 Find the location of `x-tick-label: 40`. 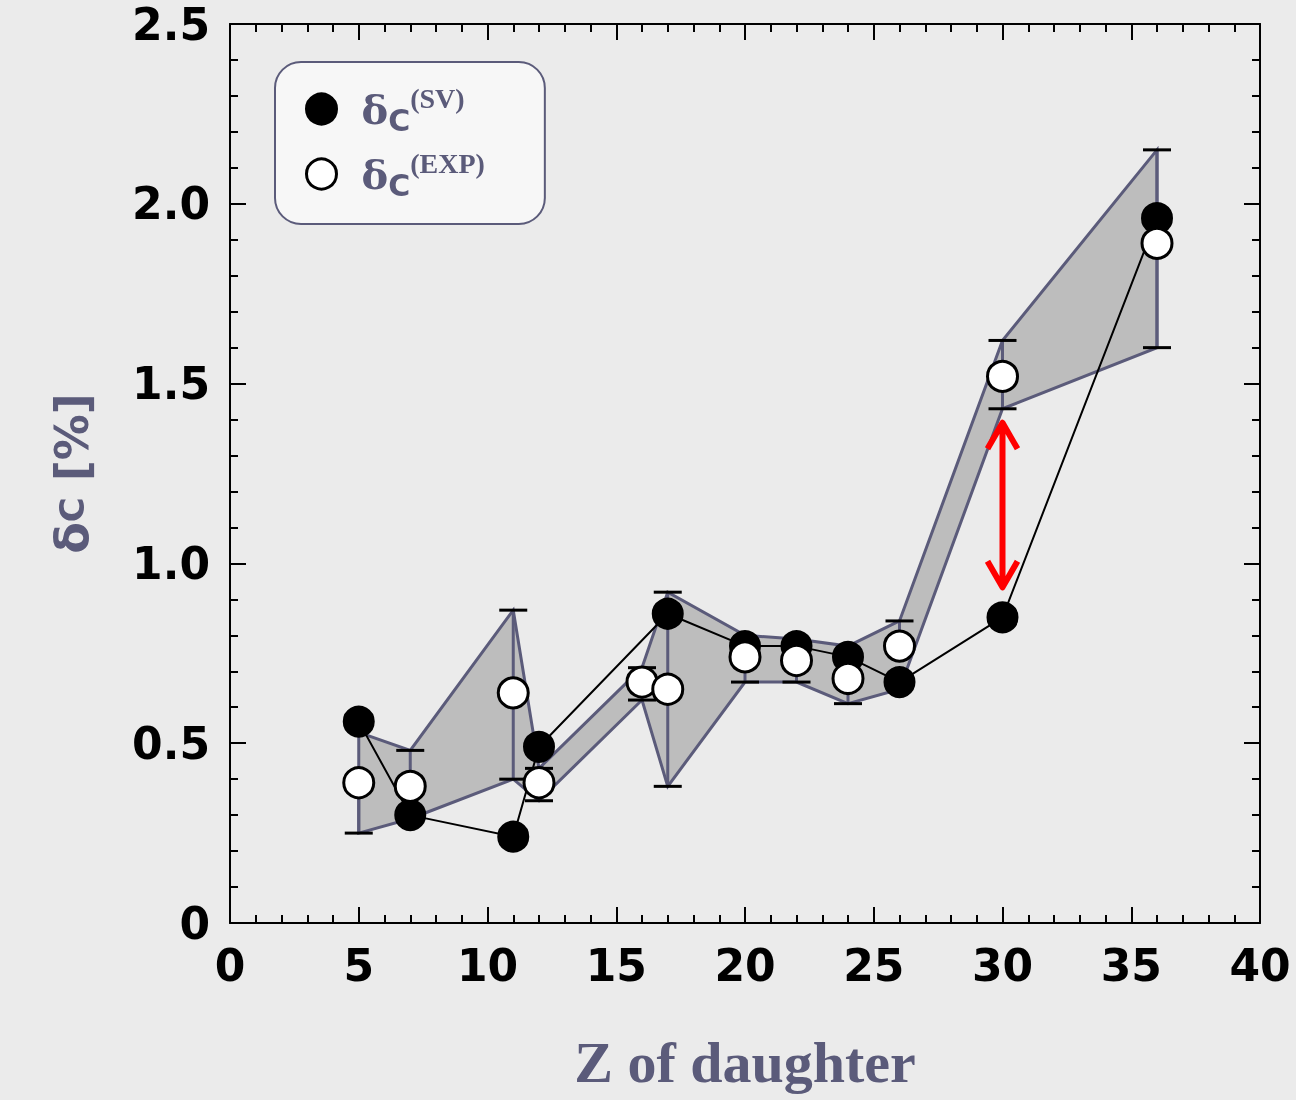

x-tick-label: 40 is located at coordinates (1260, 965).